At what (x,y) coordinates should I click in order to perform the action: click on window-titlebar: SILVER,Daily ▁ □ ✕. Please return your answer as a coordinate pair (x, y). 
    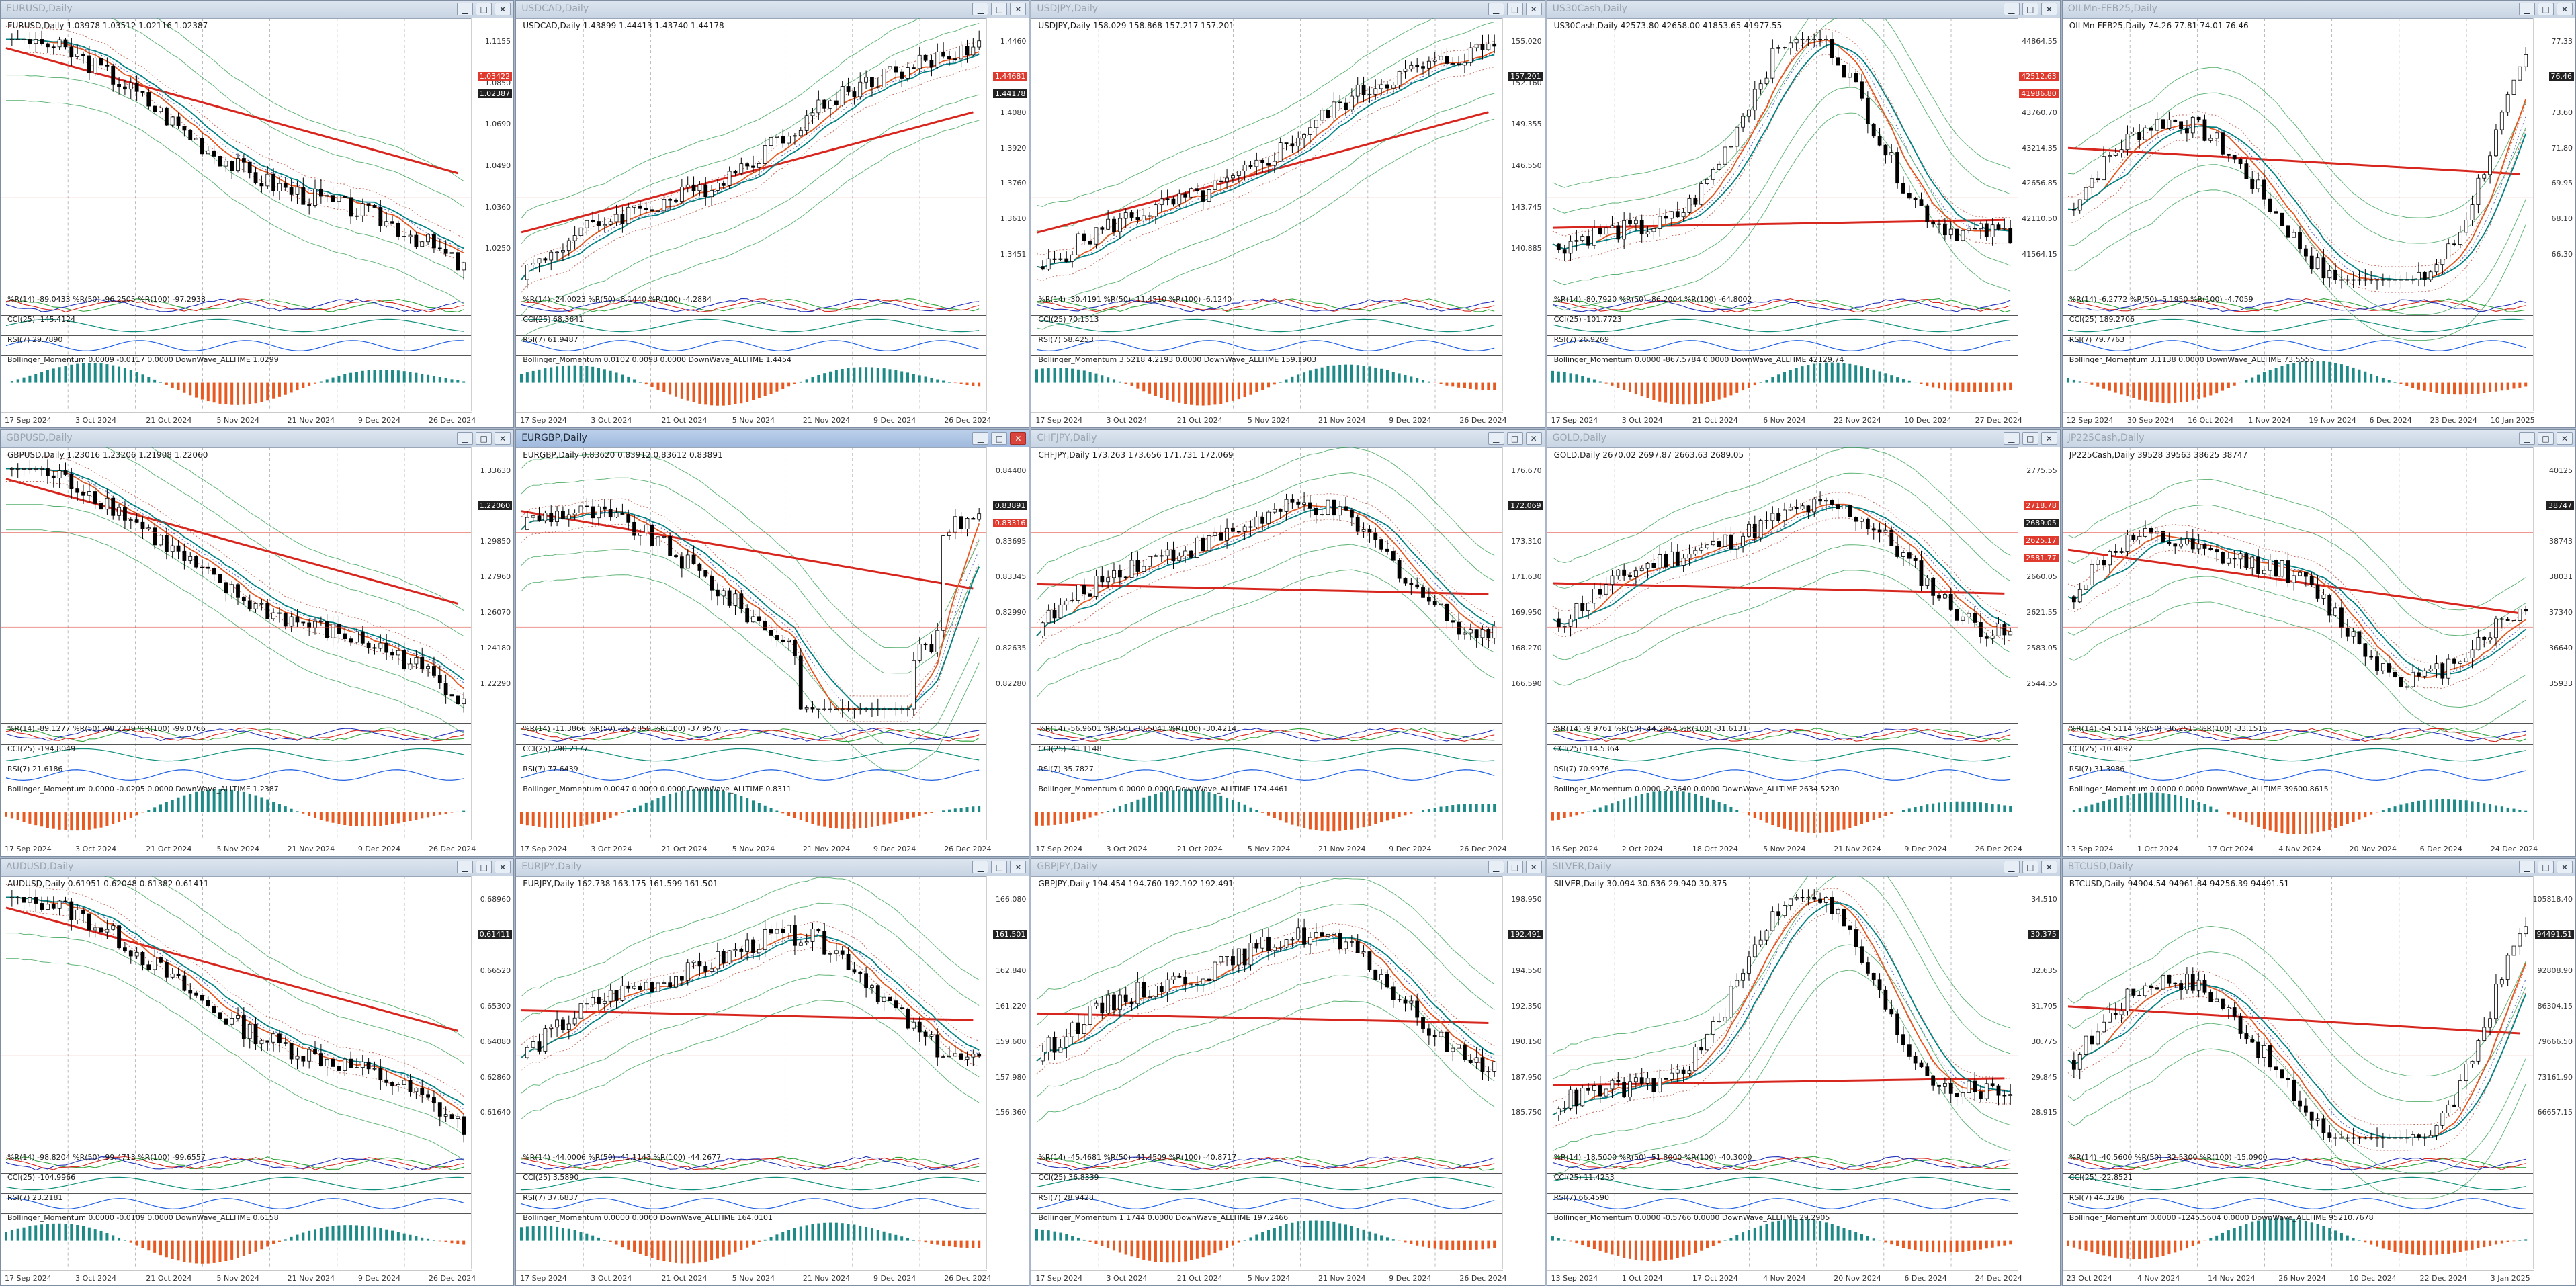
    Looking at the image, I should click on (1803, 868).